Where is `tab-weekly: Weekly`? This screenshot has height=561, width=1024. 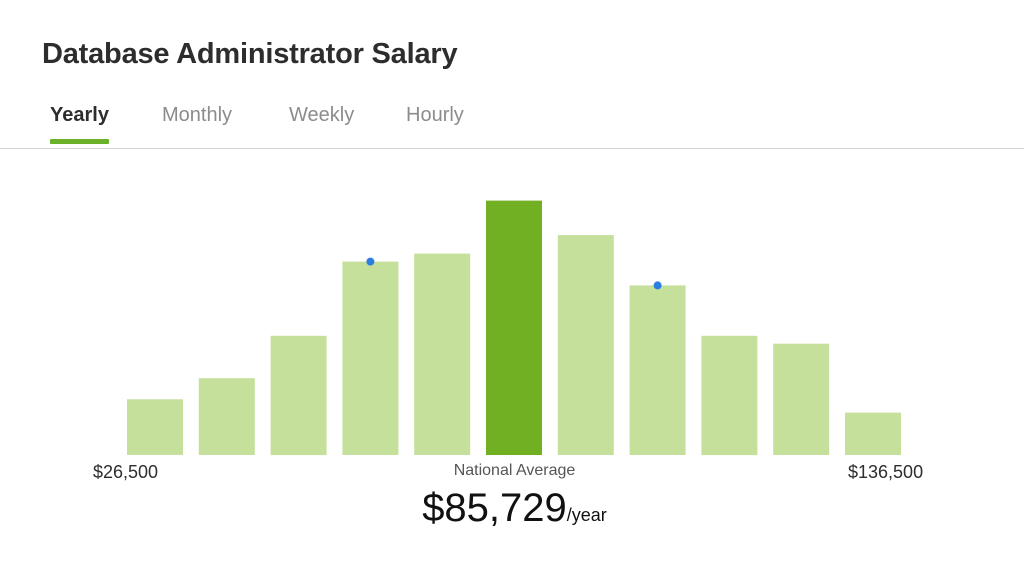 tab-weekly: Weekly is located at coordinates (322, 115).